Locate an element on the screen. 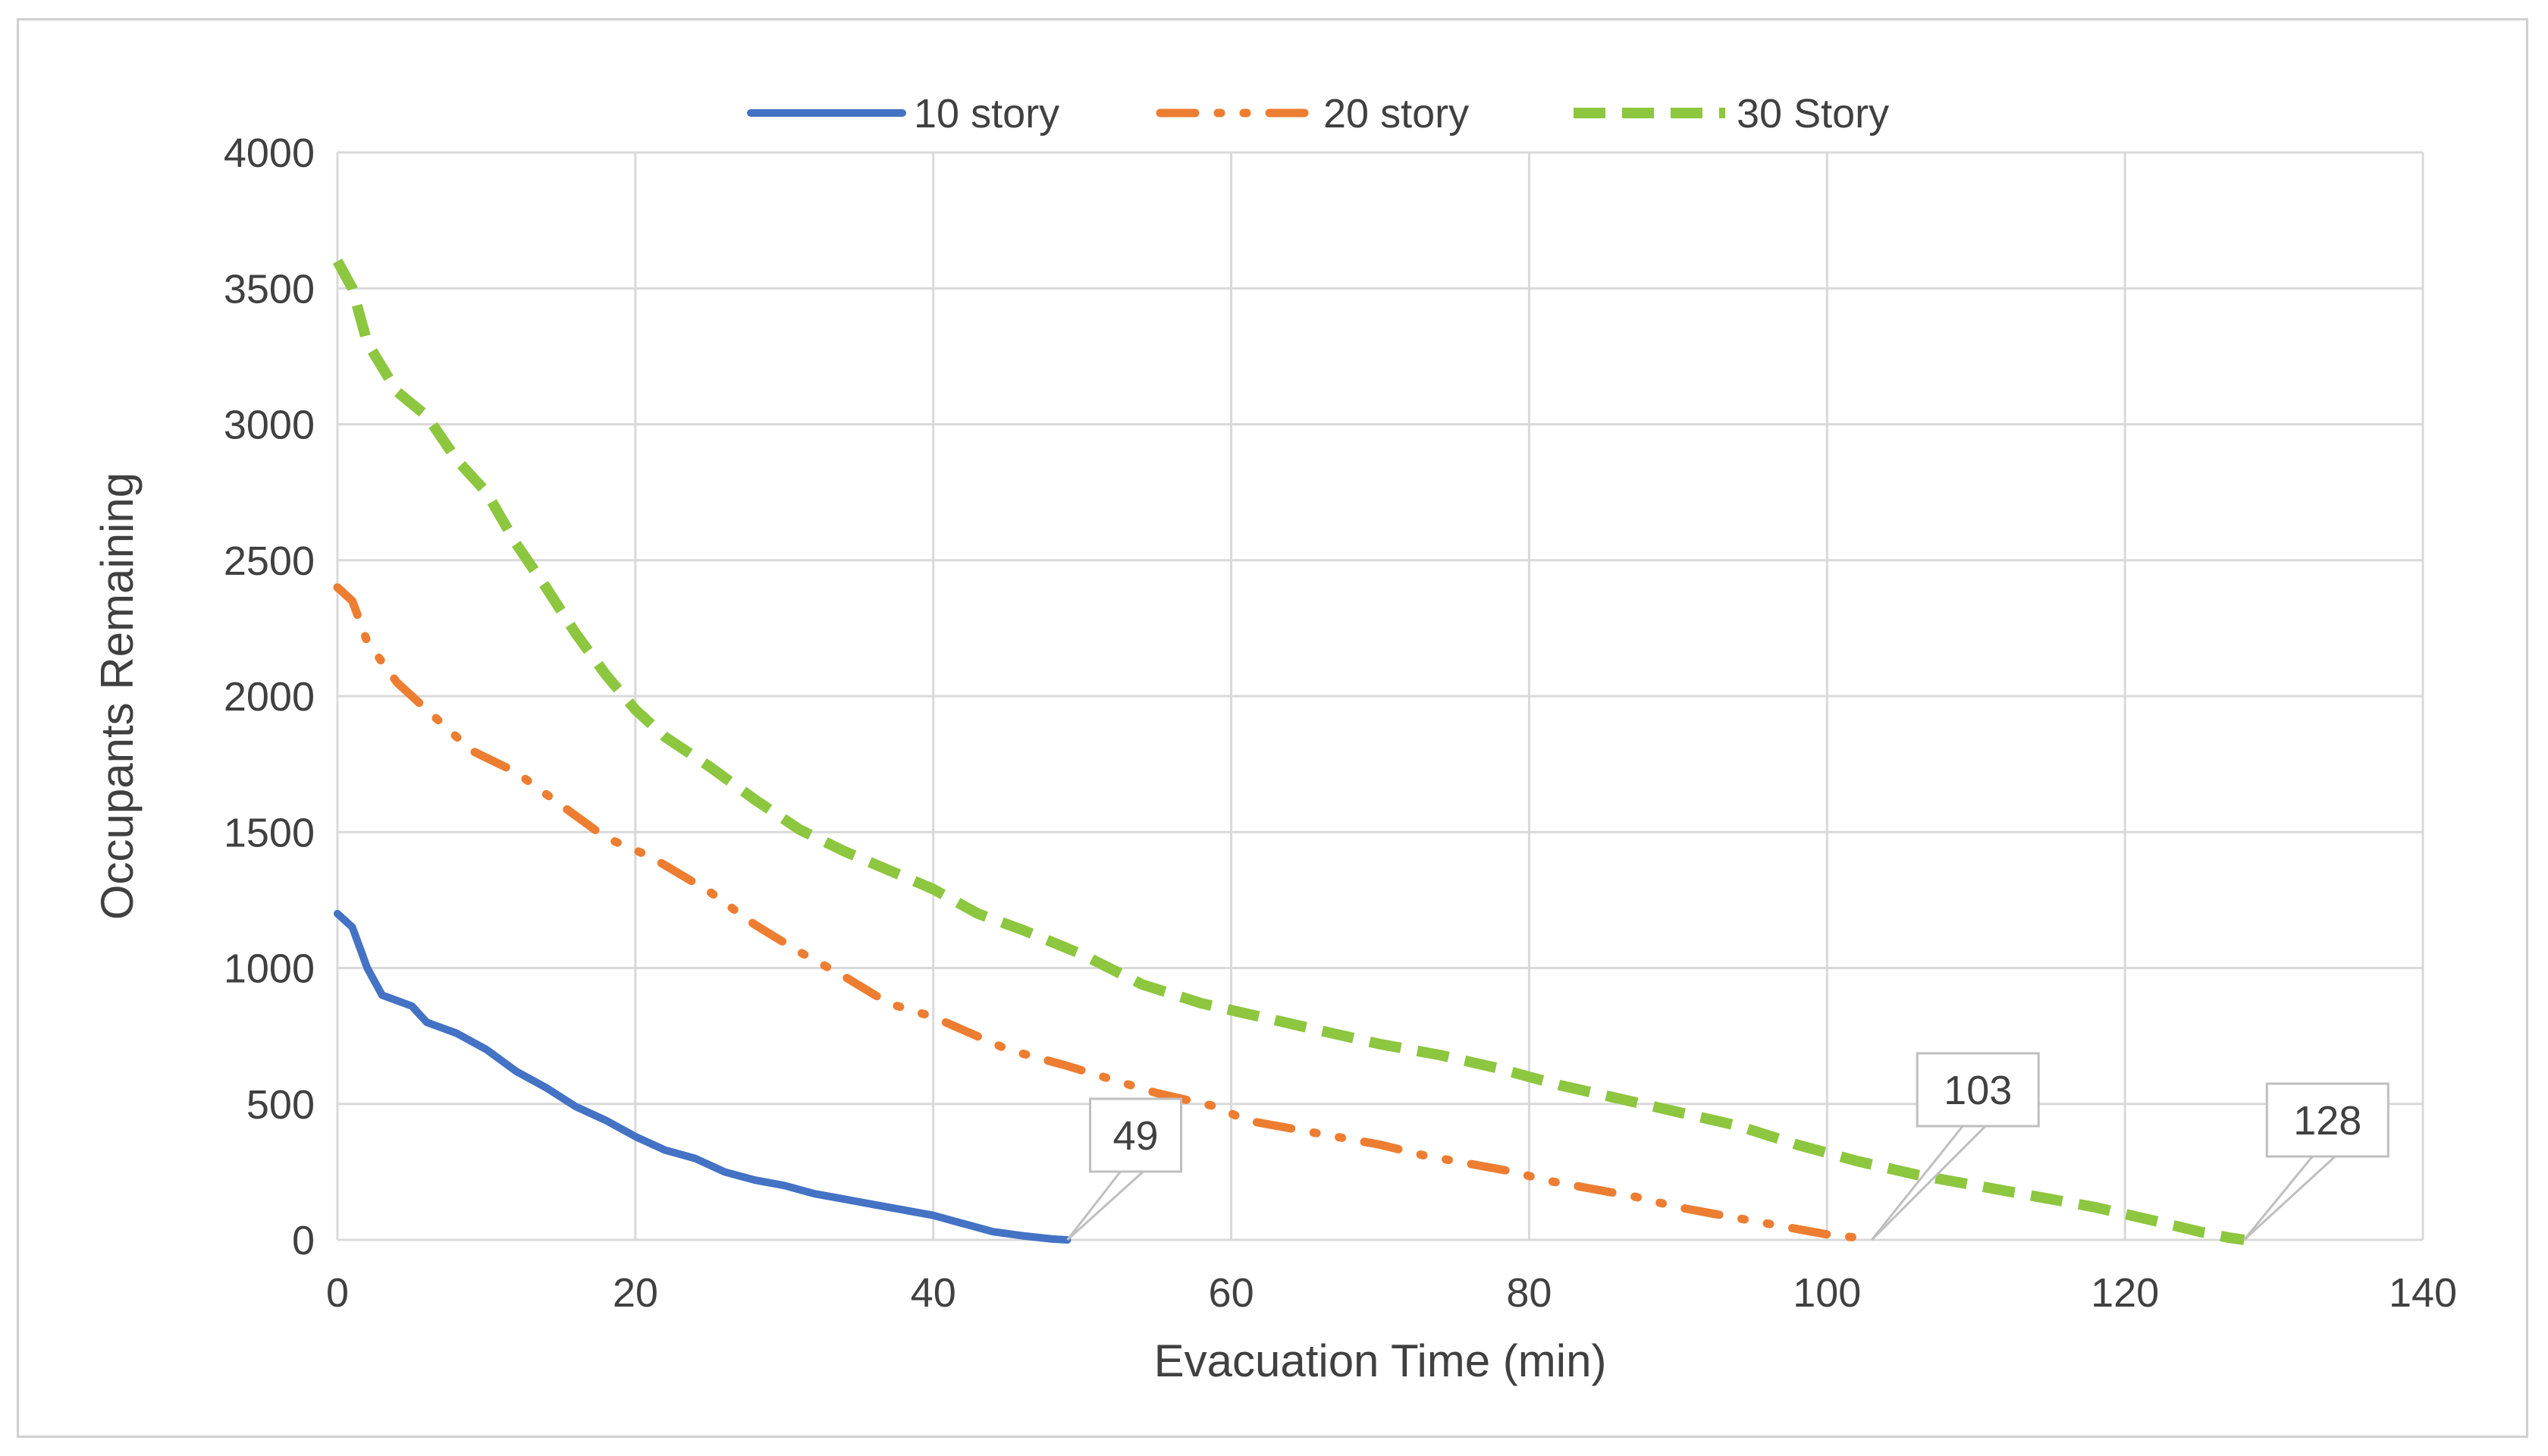 This screenshot has width=2548, height=1456. legend-label: 30 Story is located at coordinates (1813, 113).